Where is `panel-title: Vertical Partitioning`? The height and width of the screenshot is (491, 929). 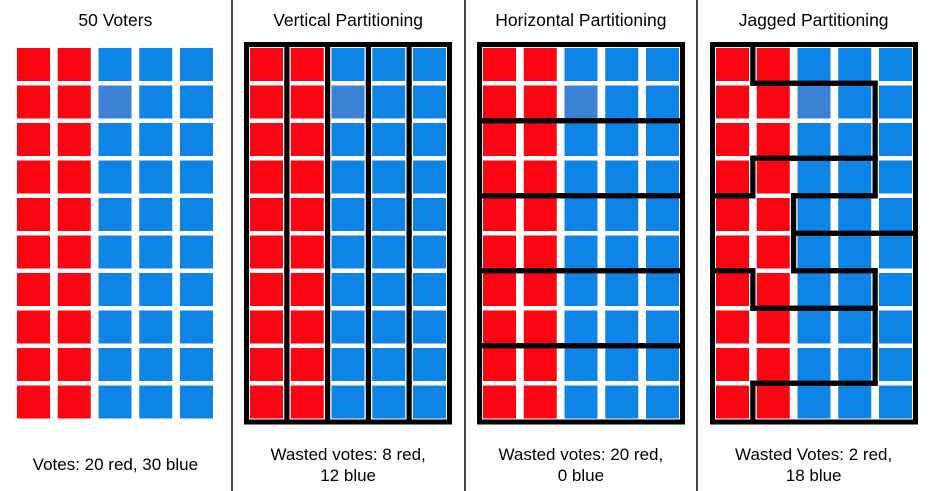
panel-title: Vertical Partitioning is located at coordinates (348, 19).